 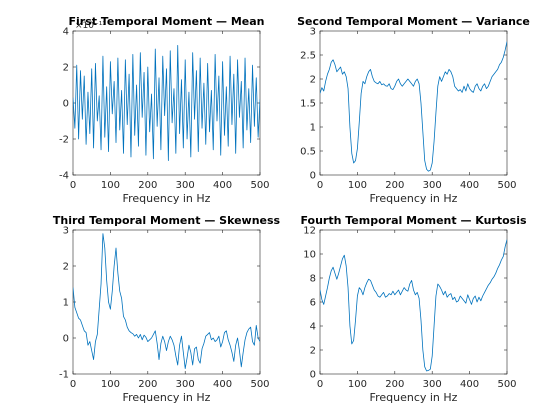 I want to click on y-tick-label: 6, so click(x=313, y=303).